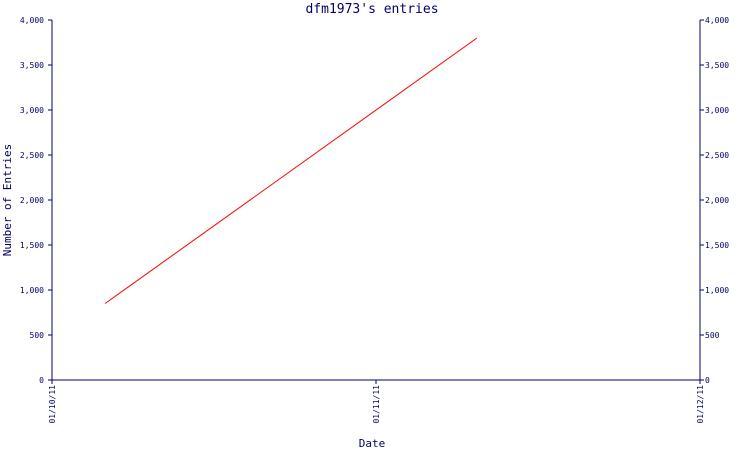  I want to click on y-axis-label: Number of Entries, so click(7, 200).